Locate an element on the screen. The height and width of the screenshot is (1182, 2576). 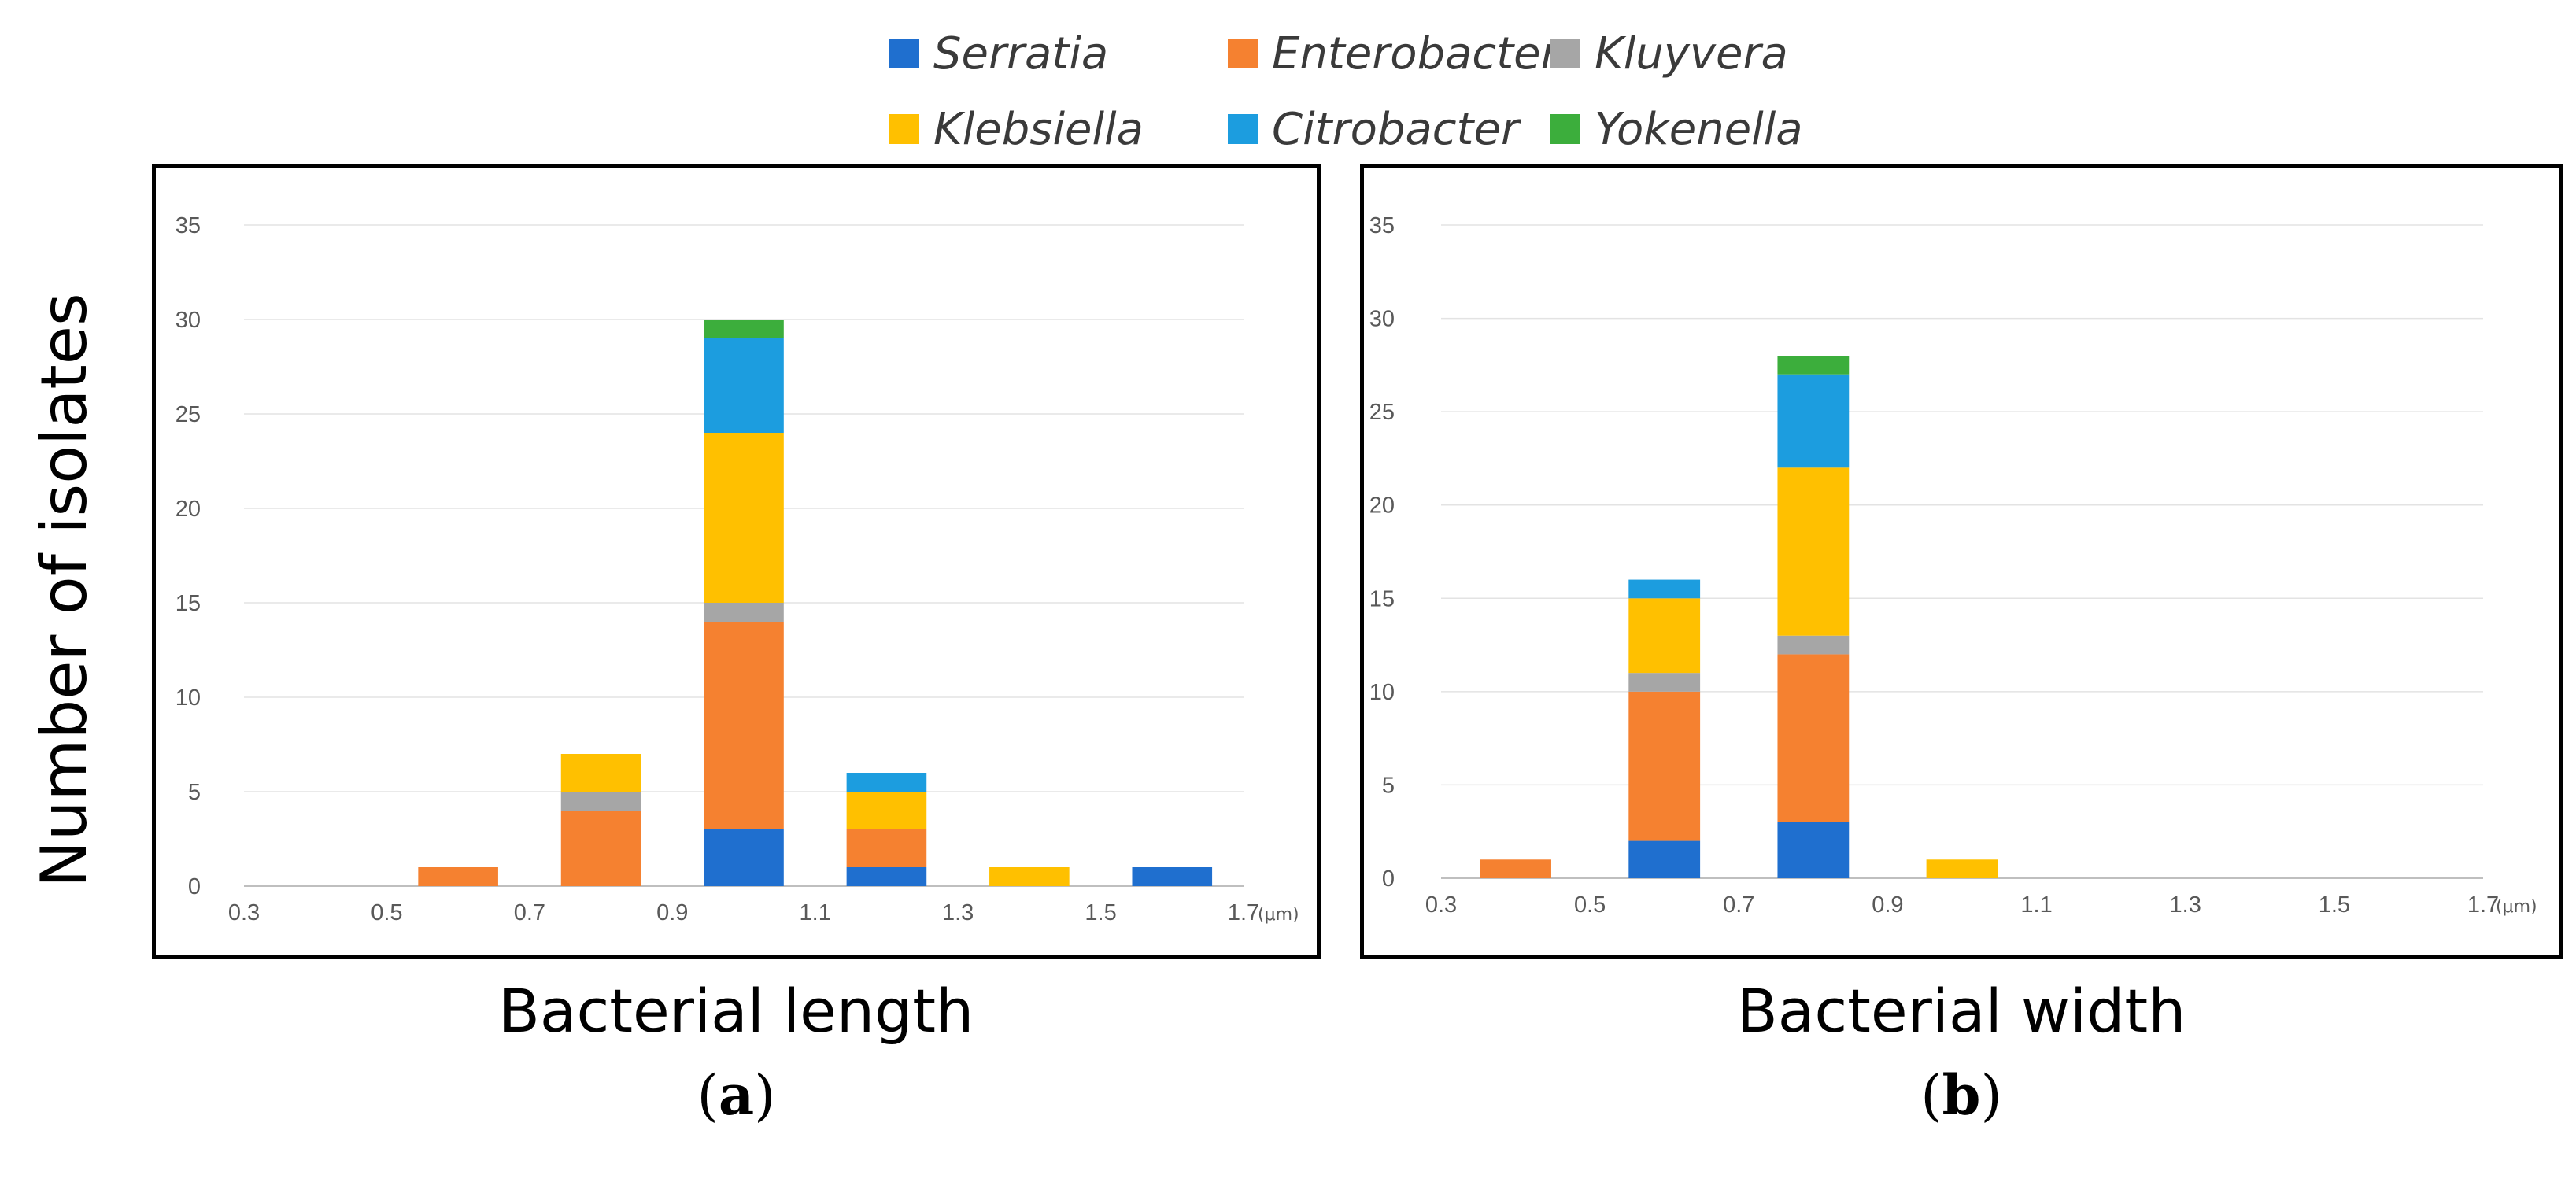
panel-b-y-tick-label: 25 is located at coordinates (1382, 412).